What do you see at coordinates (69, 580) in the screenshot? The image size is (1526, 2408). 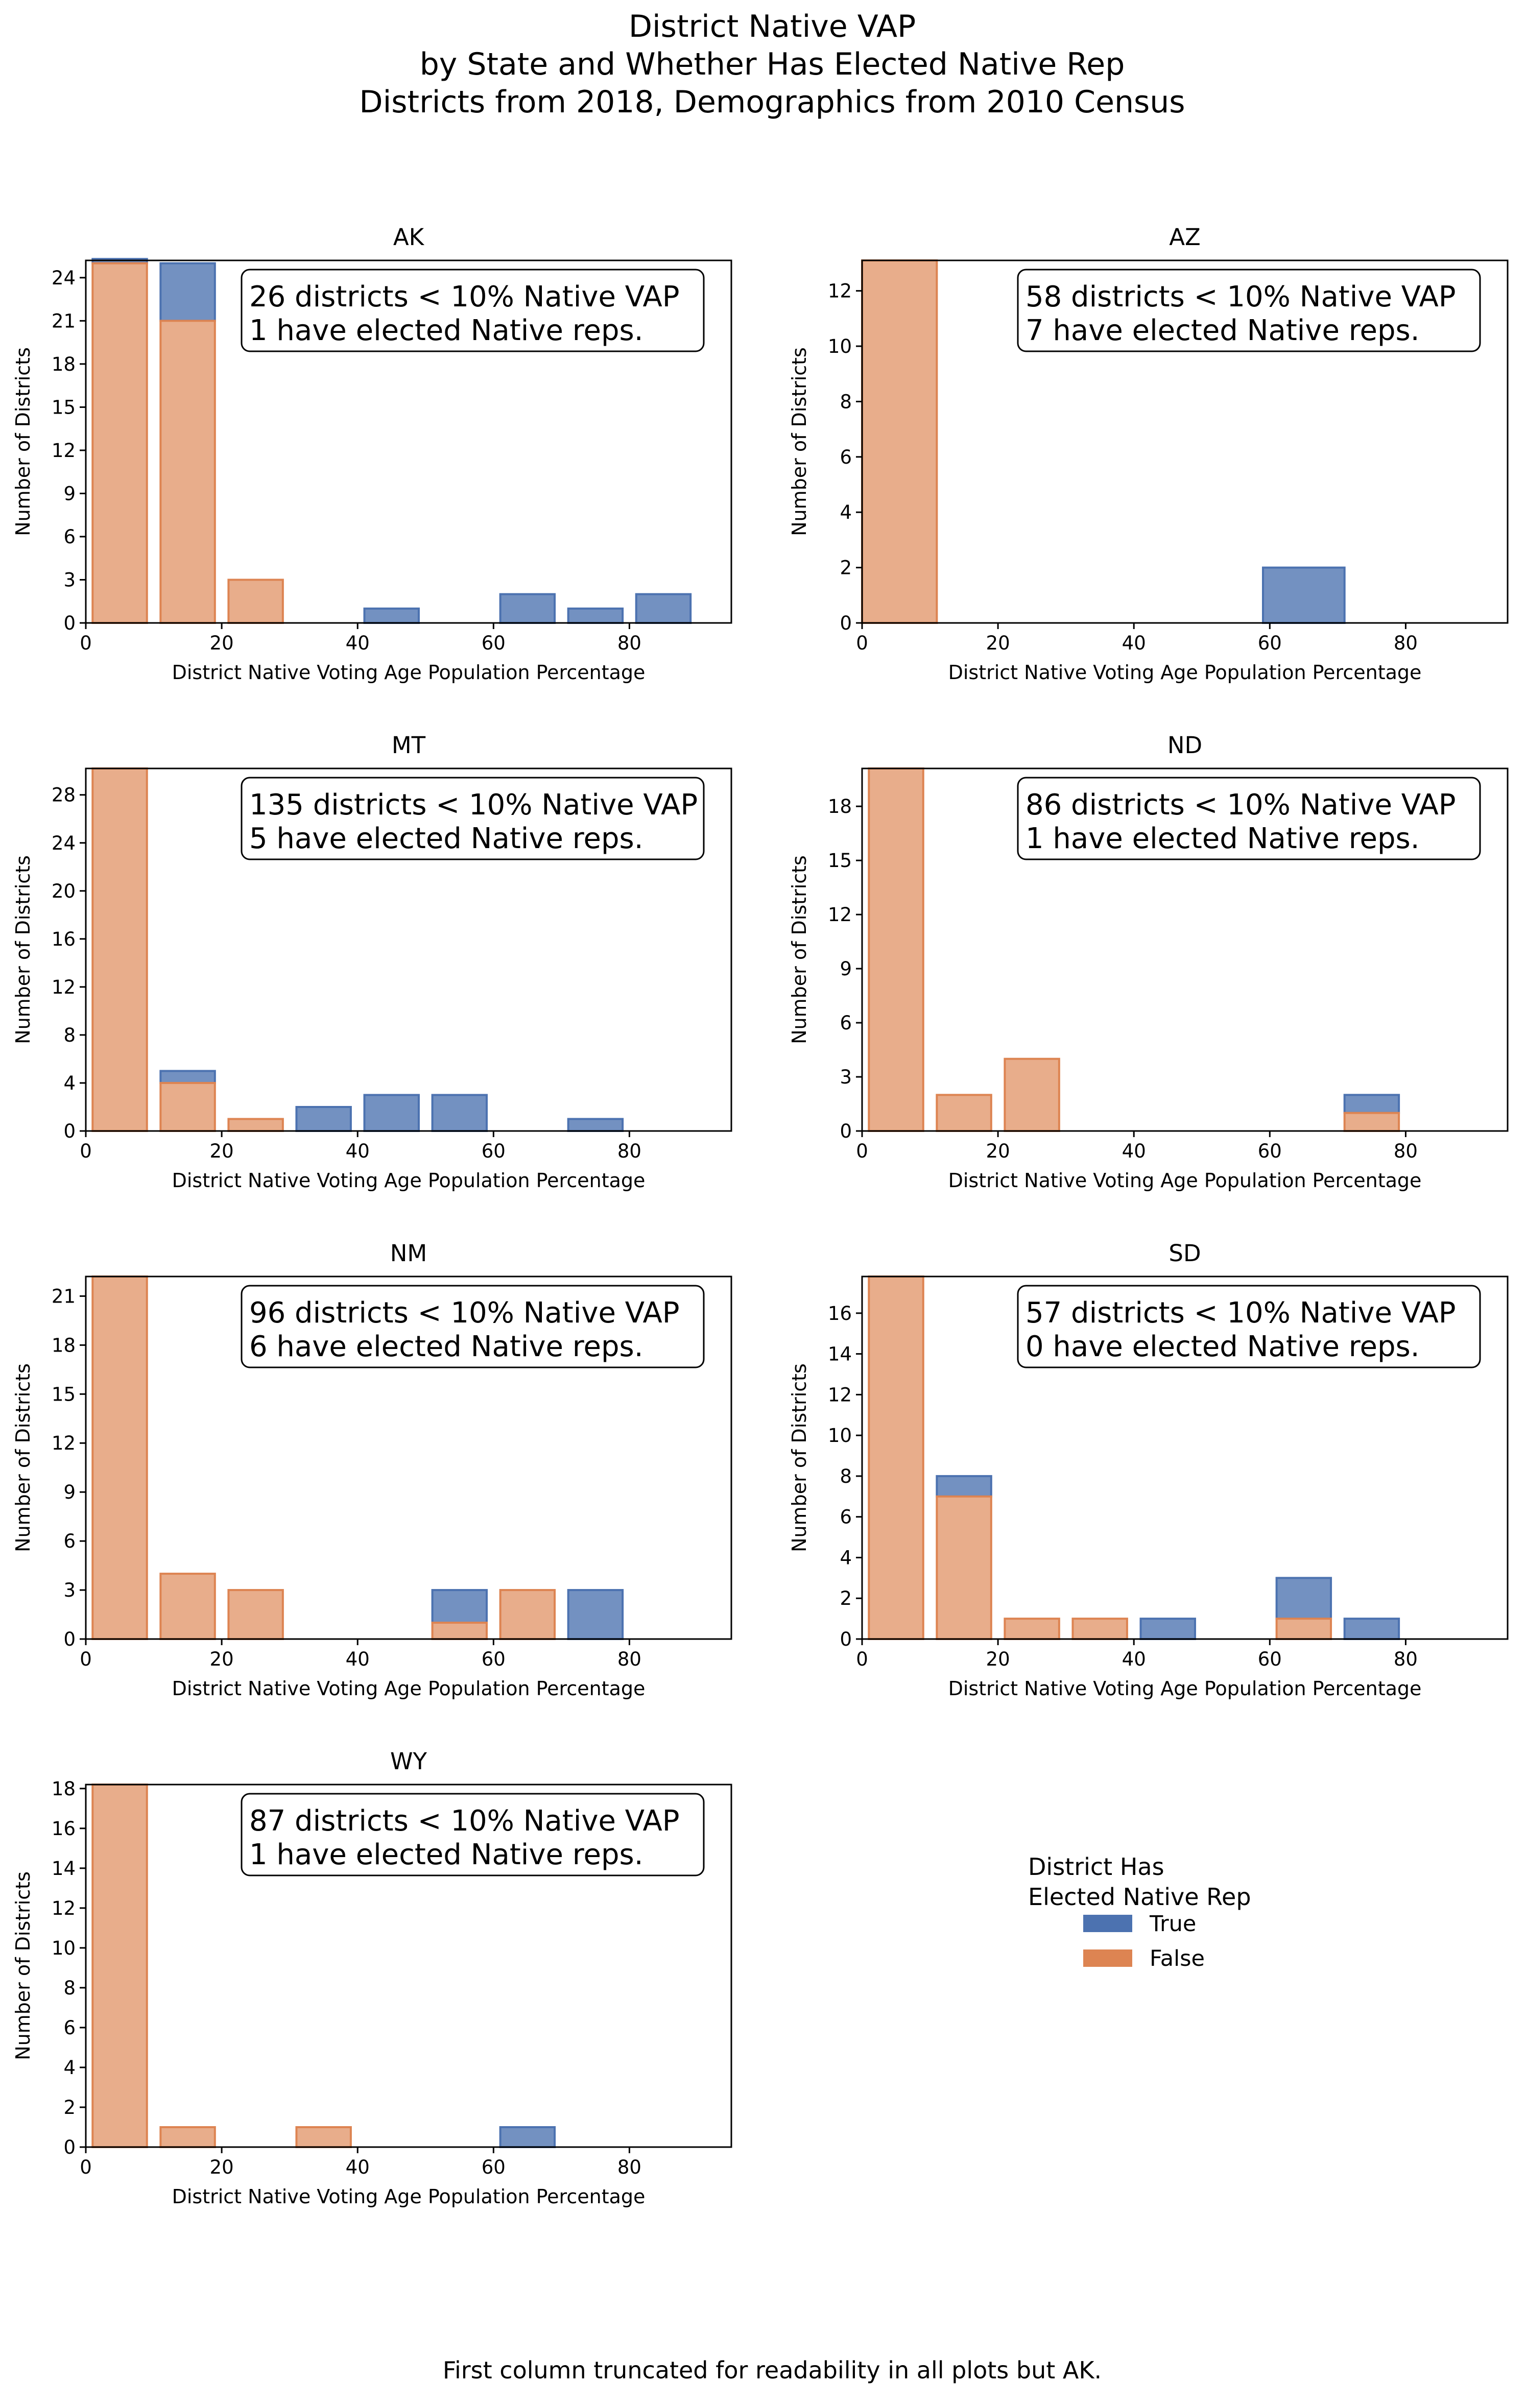 I see `y-tick-label: 3` at bounding box center [69, 580].